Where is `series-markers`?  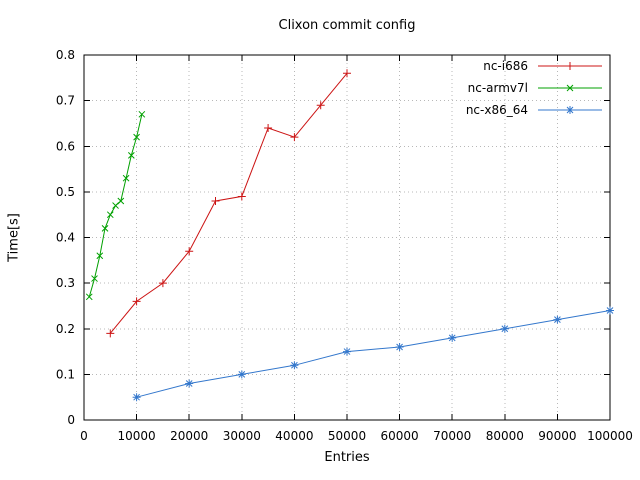
series-markers is located at coordinates (115, 205).